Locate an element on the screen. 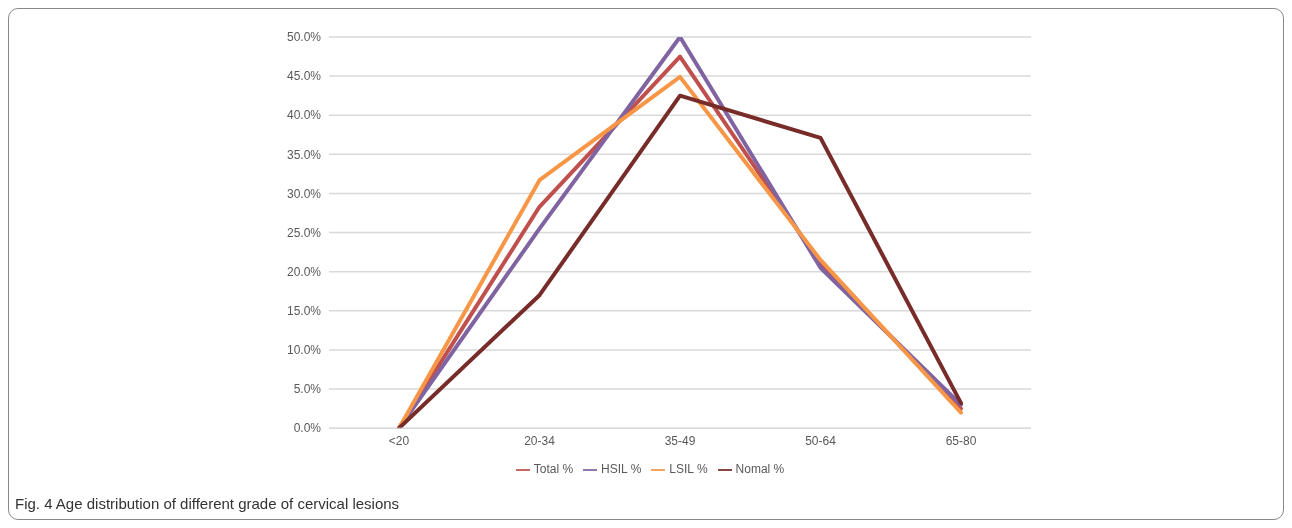  y-tick-label: 10.0% is located at coordinates (304, 350).